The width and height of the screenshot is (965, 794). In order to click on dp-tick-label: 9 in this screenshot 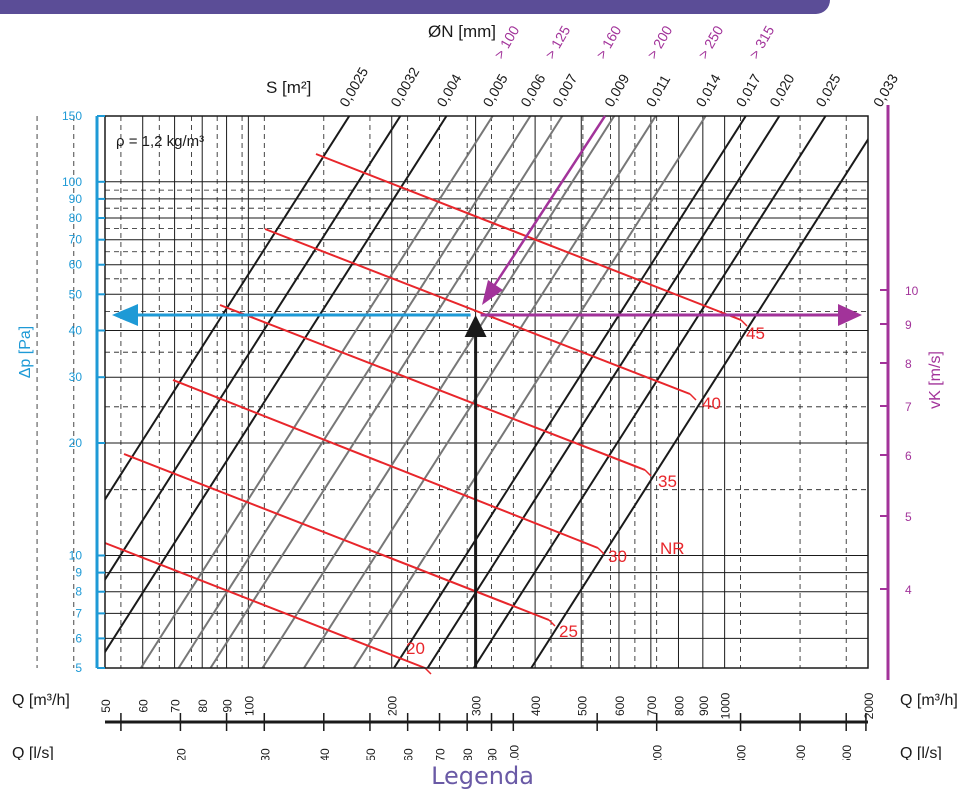, I will do `click(78, 573)`.